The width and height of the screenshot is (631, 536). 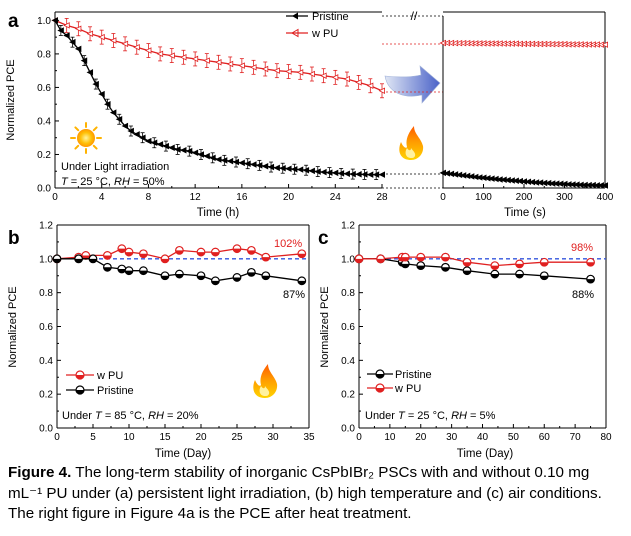 I want to click on panel-a-left-xtick-label: 8, so click(x=149, y=197).